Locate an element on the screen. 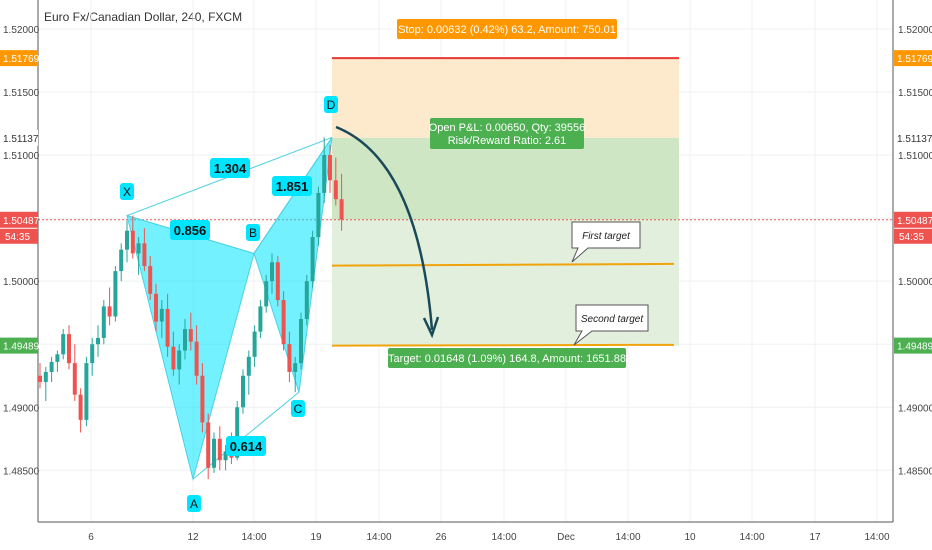 This screenshot has width=932, height=550. y-tick-label-left: 1.51500 is located at coordinates (21, 93).